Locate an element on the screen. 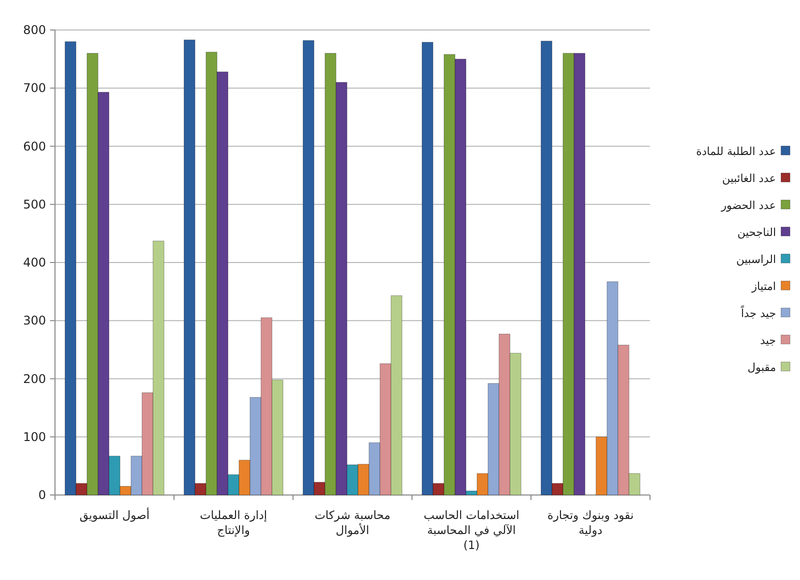  legend-label: عدد الغائبين is located at coordinates (749, 178).